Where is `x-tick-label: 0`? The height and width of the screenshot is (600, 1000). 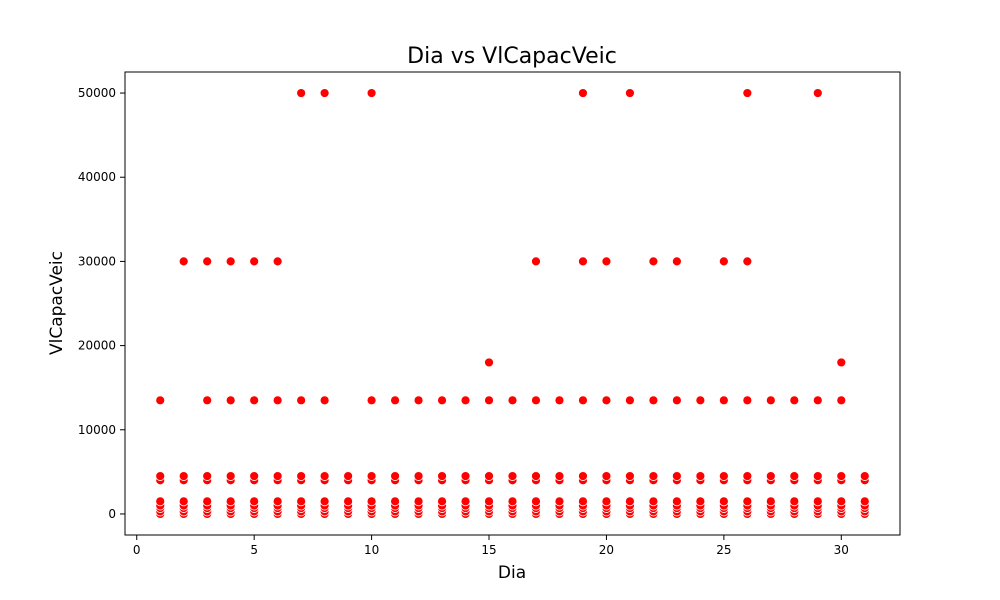 x-tick-label: 0 is located at coordinates (137, 550).